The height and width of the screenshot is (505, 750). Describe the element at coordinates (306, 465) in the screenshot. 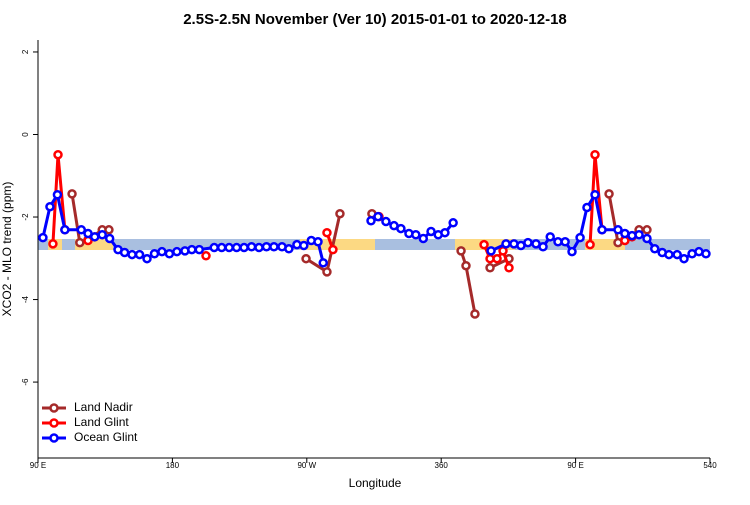

I see `x-tick-label: 90 W` at that location.